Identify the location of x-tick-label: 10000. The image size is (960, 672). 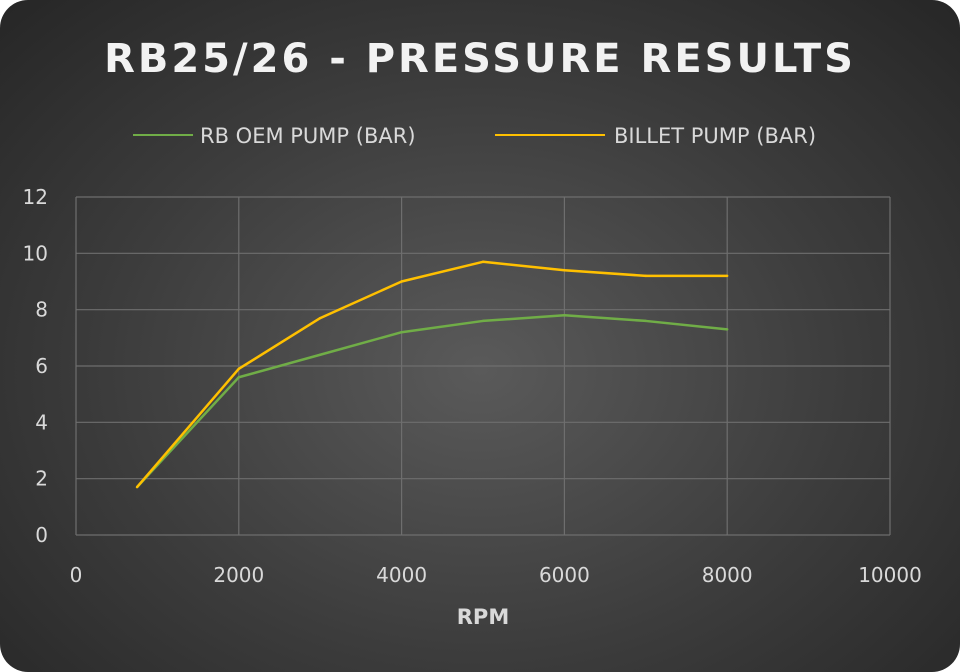
(890, 575).